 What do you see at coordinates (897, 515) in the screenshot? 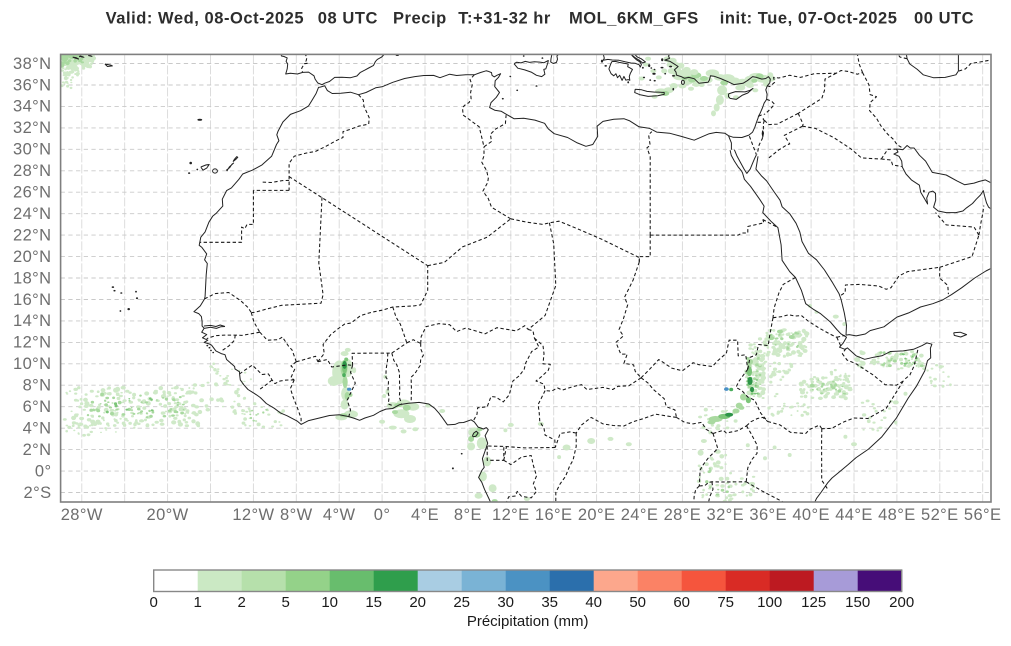
I see `svg-text: 48°E` at bounding box center [897, 515].